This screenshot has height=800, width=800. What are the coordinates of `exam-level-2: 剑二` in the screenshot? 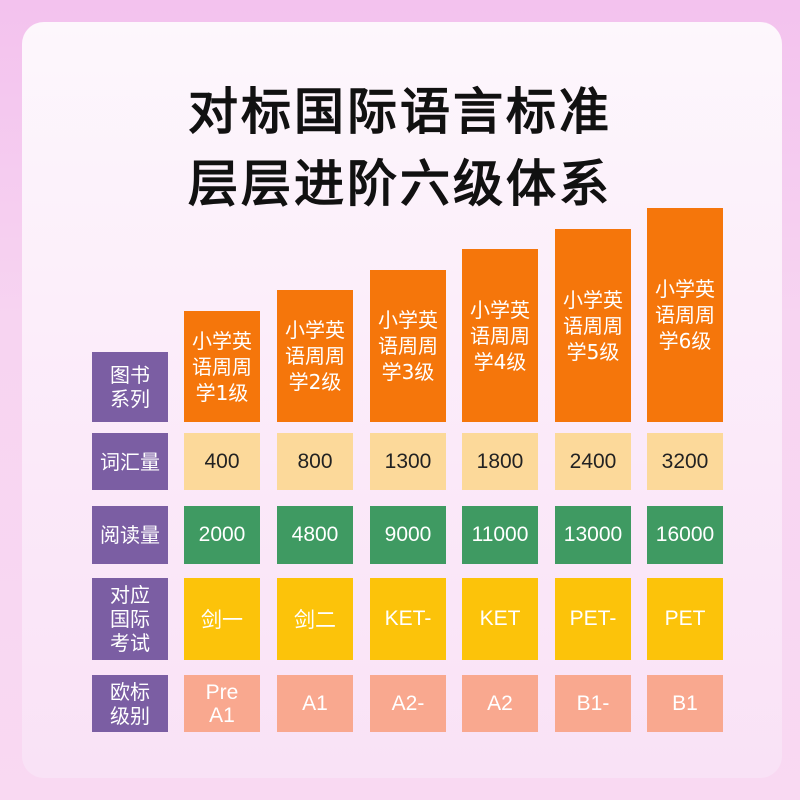 It's located at (315, 619).